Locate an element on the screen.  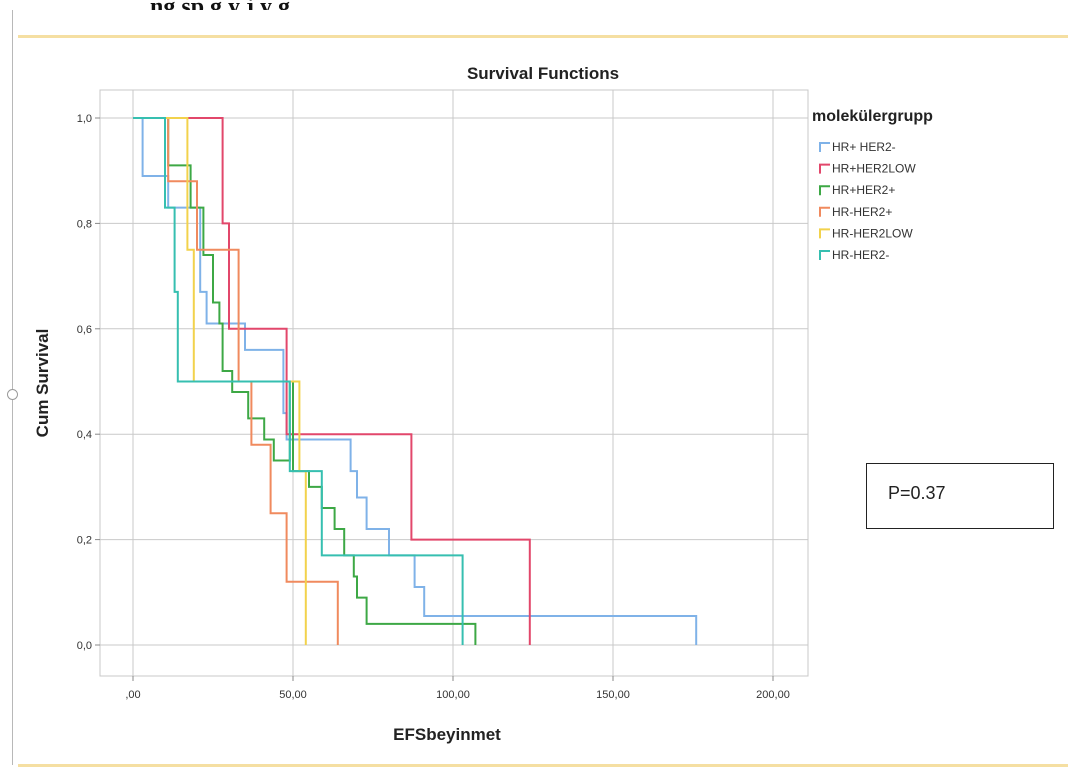
y-tick-label: 0,6 is located at coordinates (84, 330).